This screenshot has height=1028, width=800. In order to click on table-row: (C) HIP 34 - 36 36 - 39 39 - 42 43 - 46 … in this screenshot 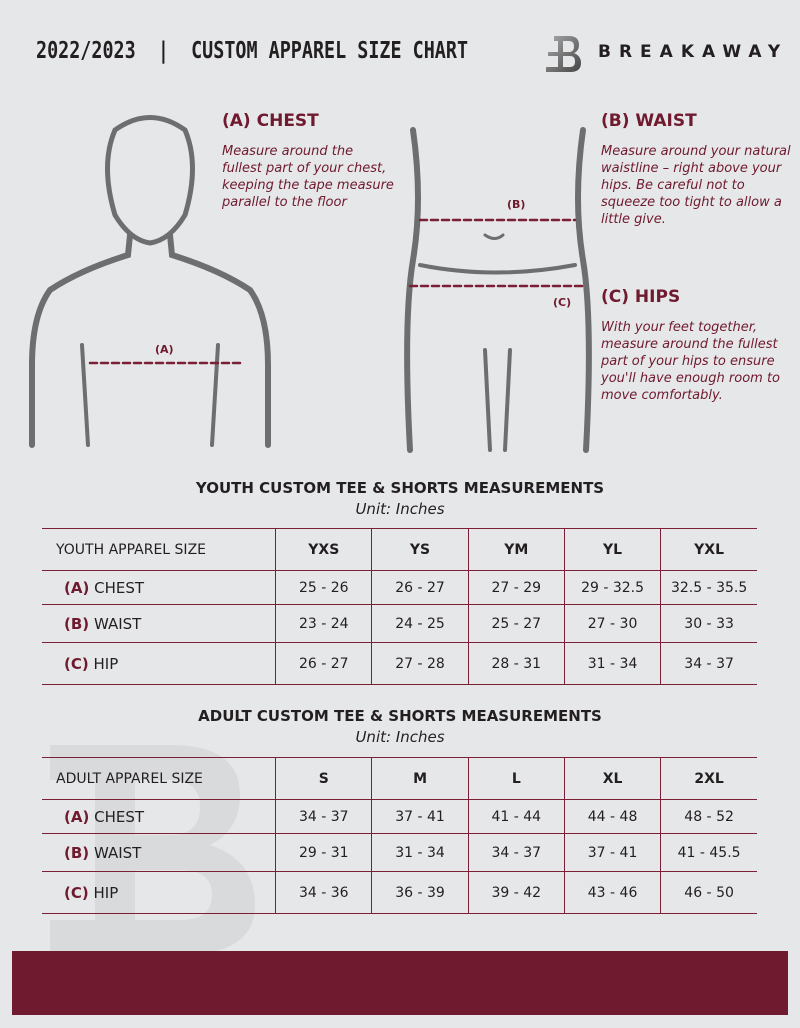, I will do `click(399, 892)`.